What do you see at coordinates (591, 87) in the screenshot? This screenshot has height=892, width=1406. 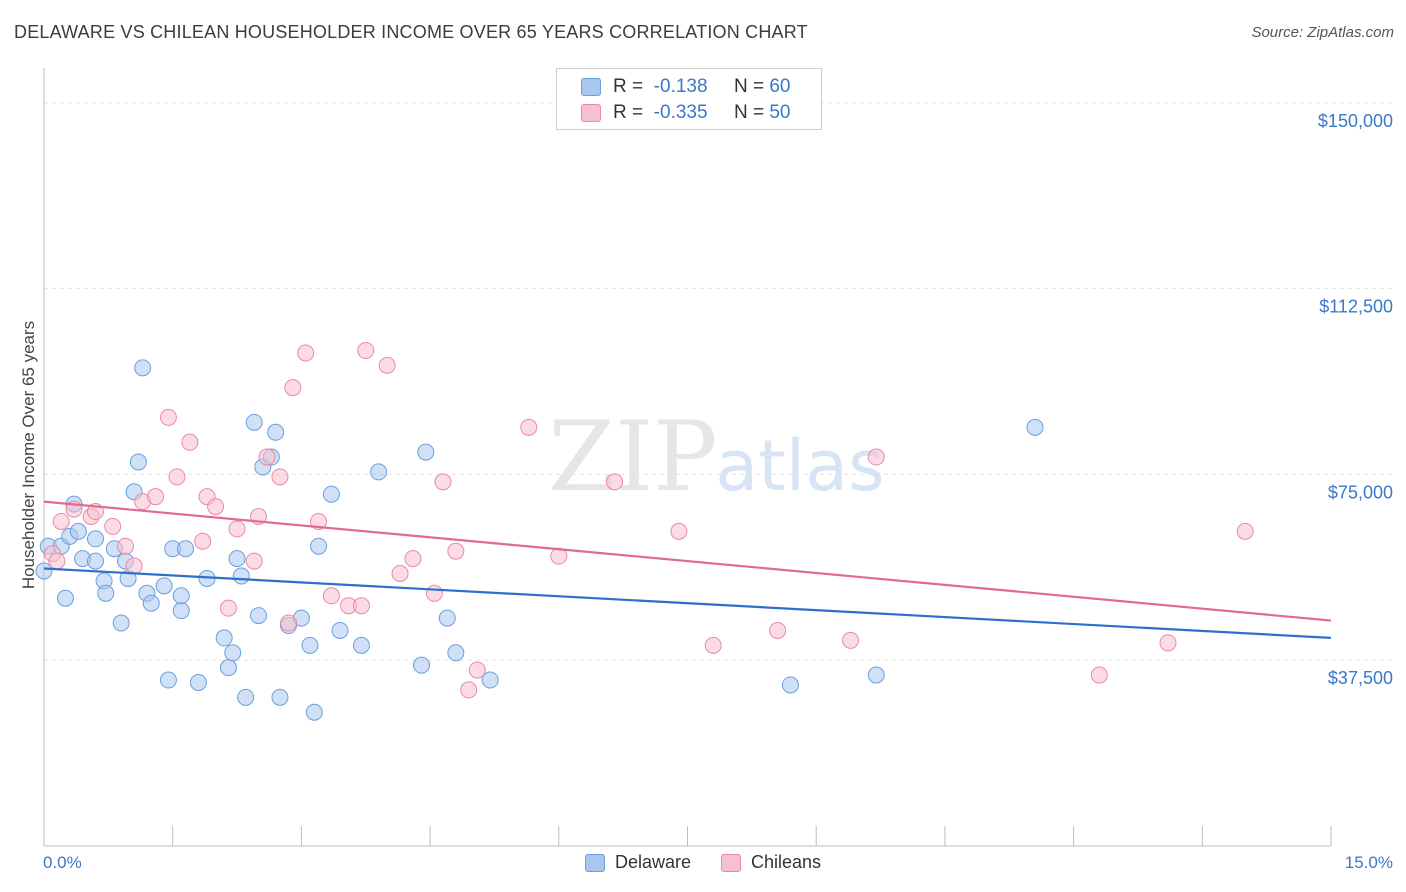 I see `delaware-swatch` at bounding box center [591, 87].